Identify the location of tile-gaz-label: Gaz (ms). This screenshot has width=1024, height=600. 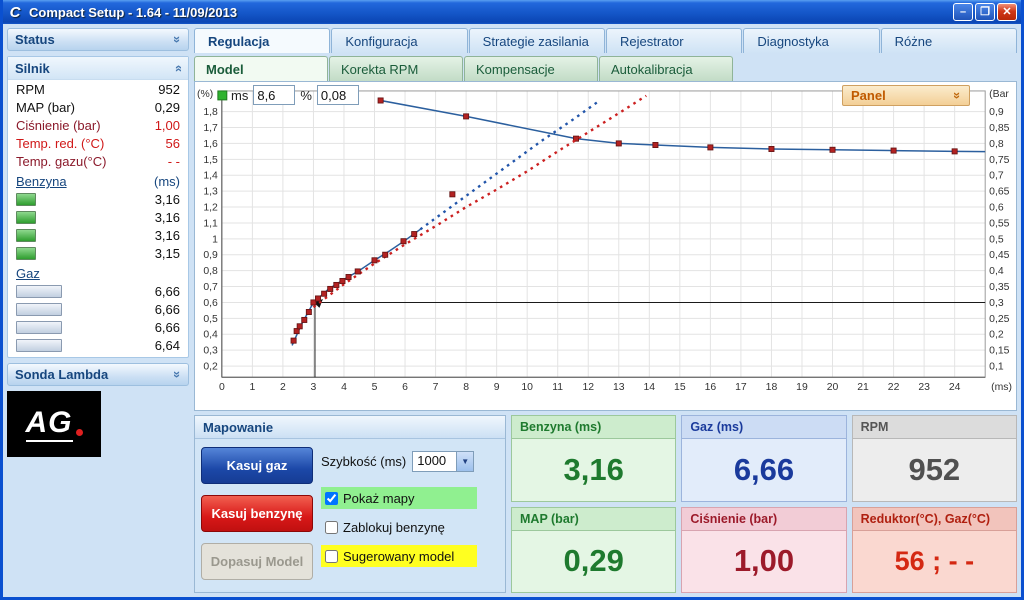
(764, 427).